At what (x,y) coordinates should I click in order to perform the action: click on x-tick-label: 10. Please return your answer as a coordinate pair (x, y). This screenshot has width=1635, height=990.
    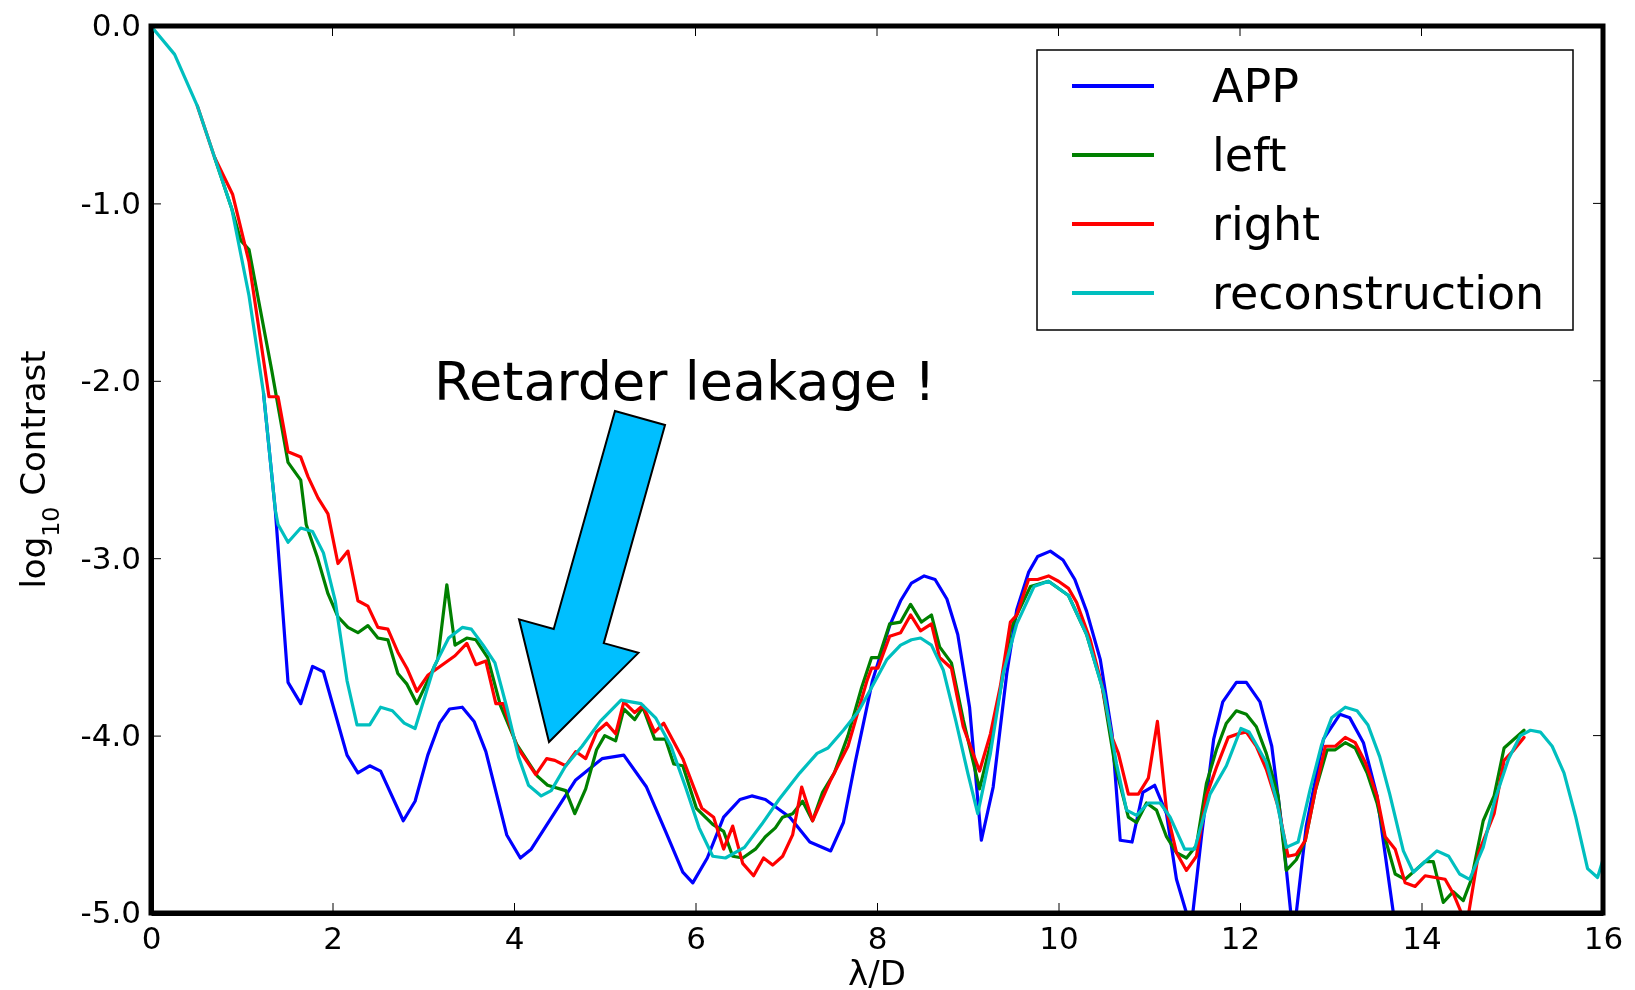
    Looking at the image, I should click on (1059, 938).